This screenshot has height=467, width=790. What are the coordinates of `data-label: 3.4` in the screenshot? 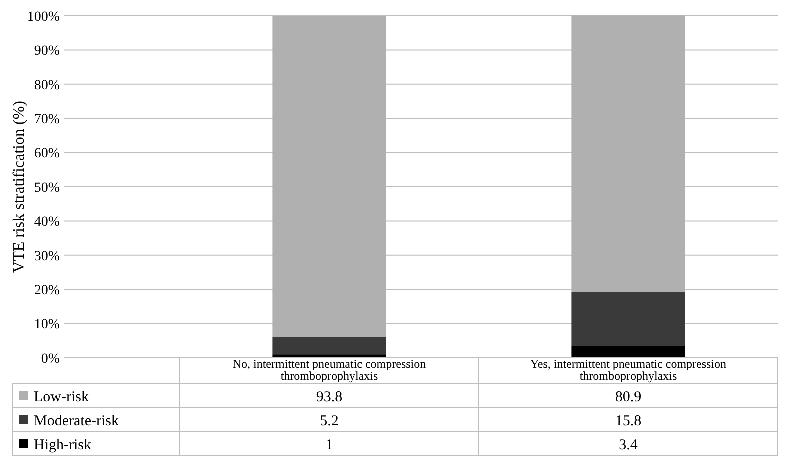 It's located at (628, 445).